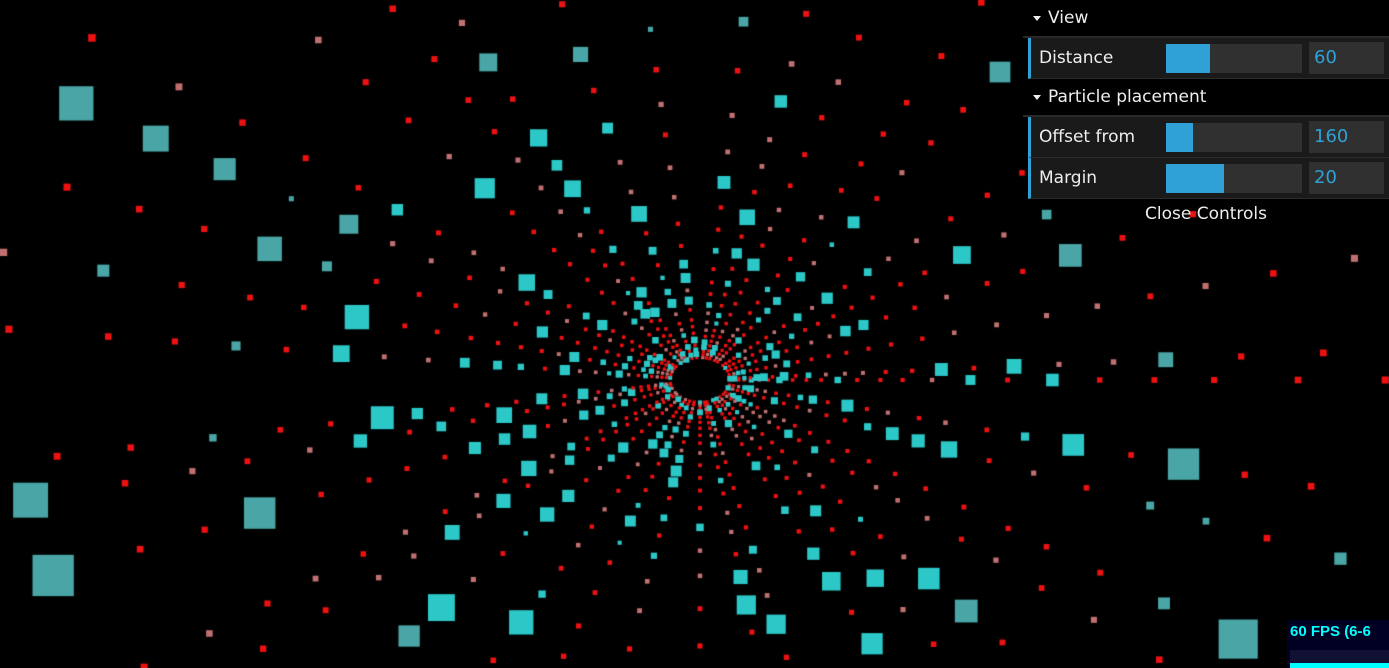 This screenshot has width=1389, height=668. Describe the element at coordinates (1339, 657) in the screenshot. I see `fps-graph` at that location.